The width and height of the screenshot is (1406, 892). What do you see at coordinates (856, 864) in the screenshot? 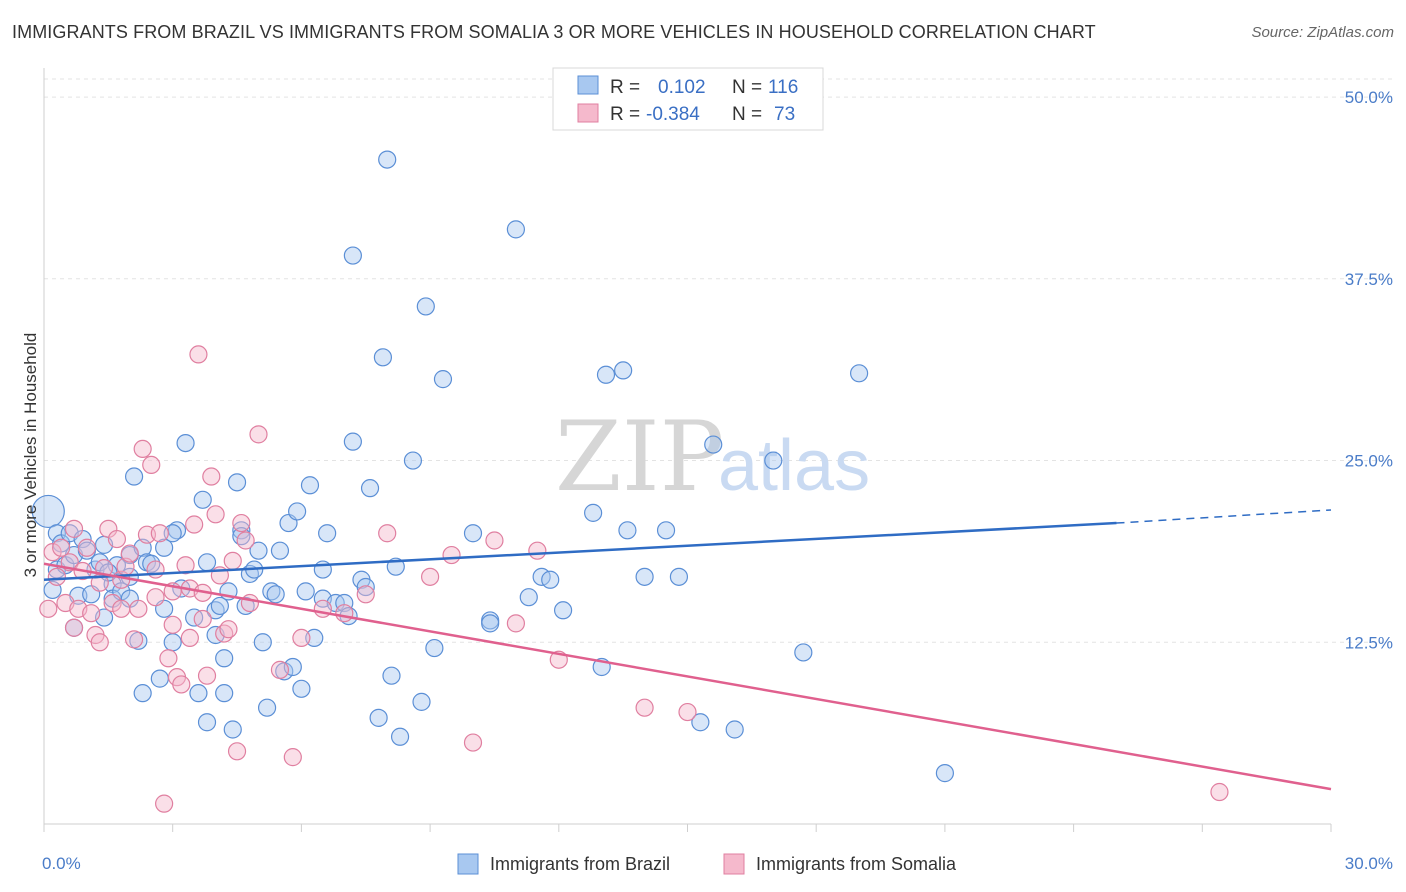
I see `bottom-legend-label-somalia: Immigrants from Somalia` at bounding box center [856, 864].